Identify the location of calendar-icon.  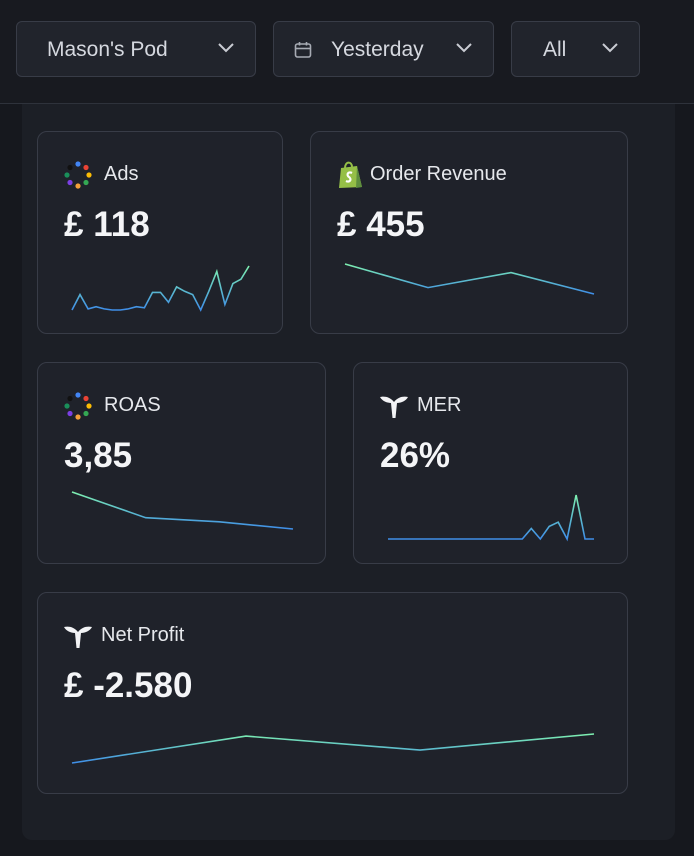
(303, 50).